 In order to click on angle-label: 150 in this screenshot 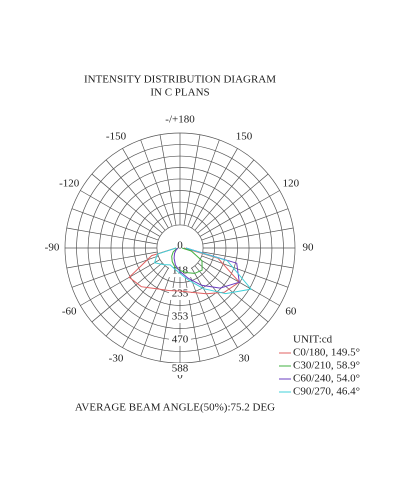, I will do `click(244, 137)`.